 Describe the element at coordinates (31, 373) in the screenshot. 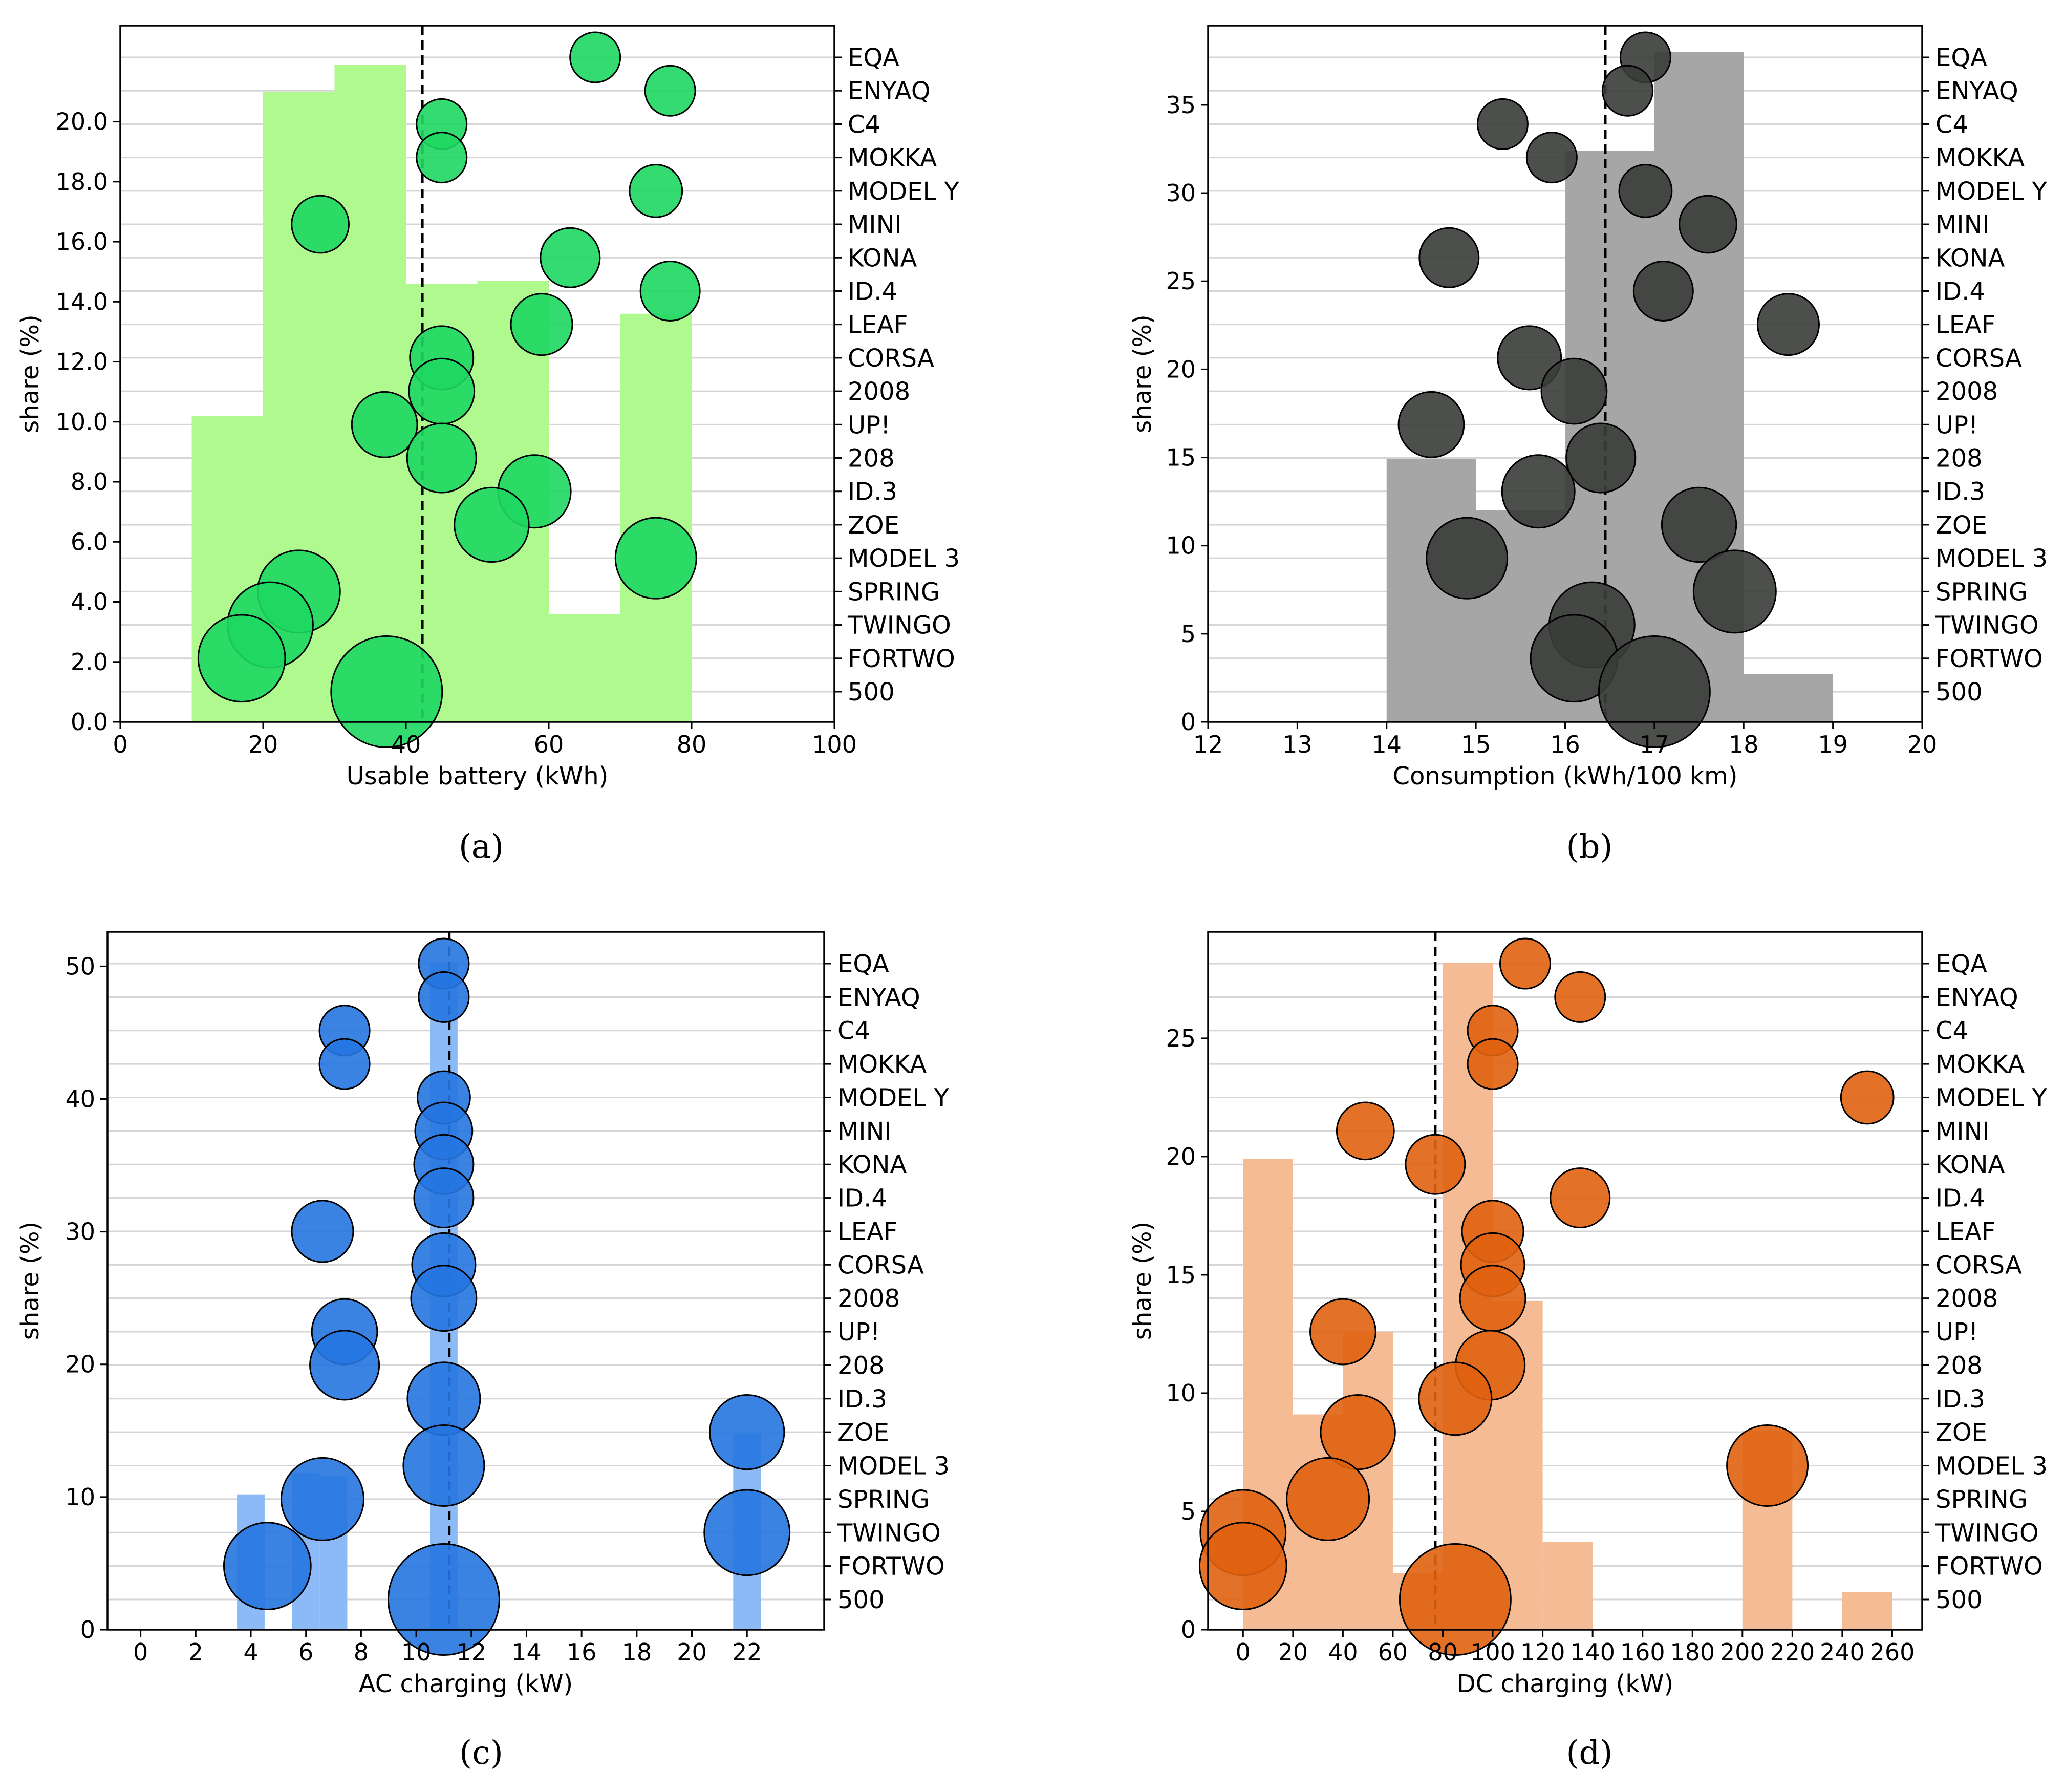

I see `y-axis-label: share (%)` at that location.